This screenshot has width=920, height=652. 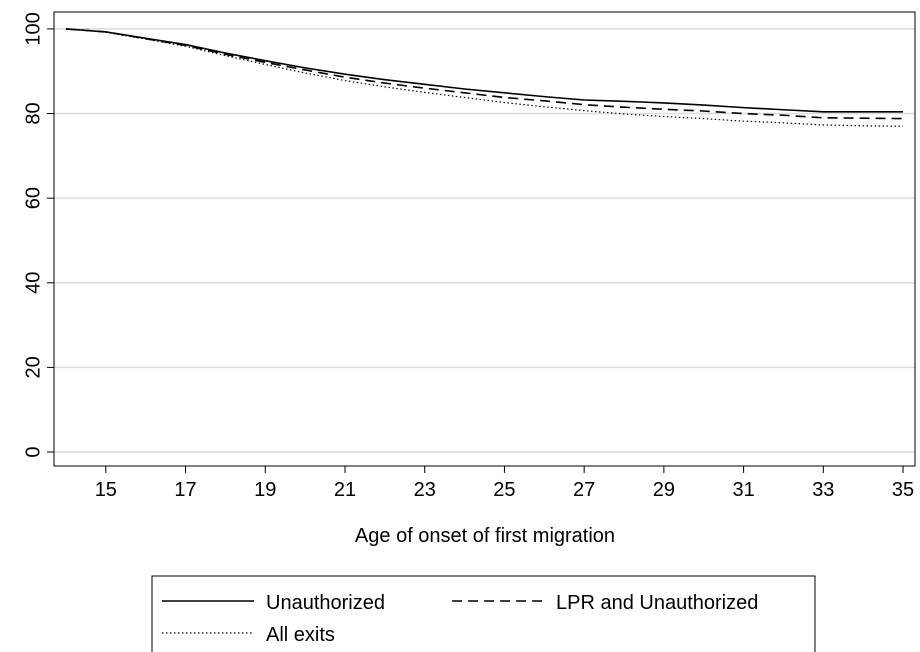 What do you see at coordinates (185, 490) in the screenshot?
I see `x-tick-label: 17` at bounding box center [185, 490].